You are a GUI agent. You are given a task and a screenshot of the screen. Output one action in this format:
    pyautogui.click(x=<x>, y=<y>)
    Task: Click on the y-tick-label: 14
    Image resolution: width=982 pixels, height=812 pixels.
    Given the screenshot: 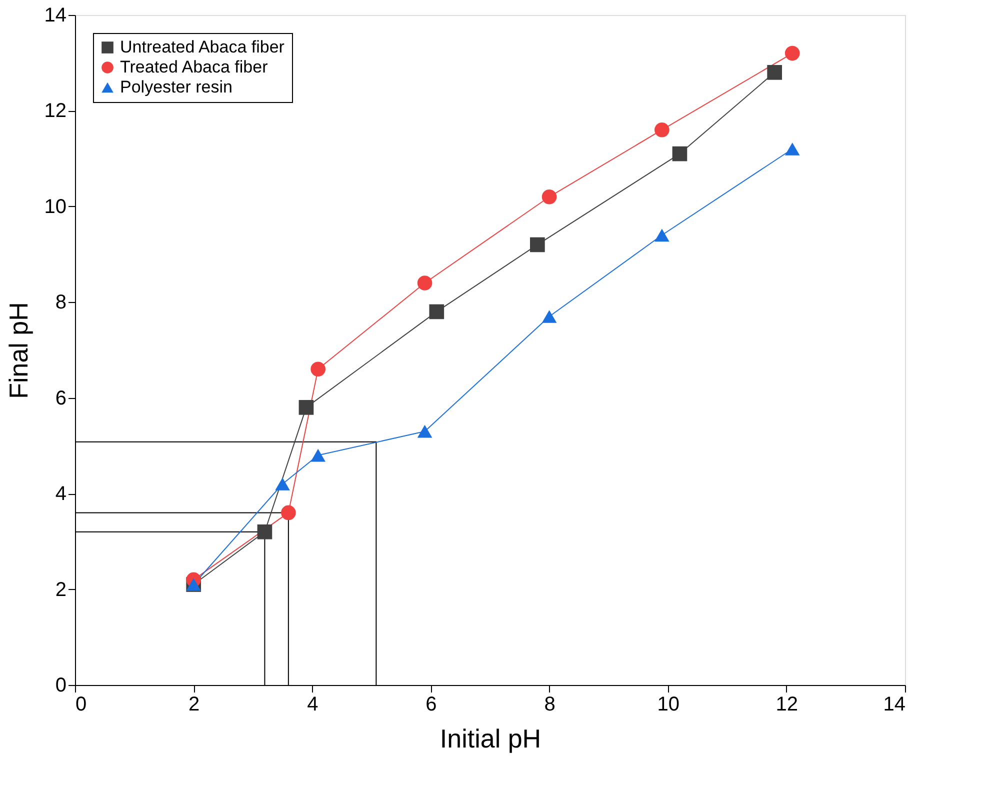 What is the action you would take?
    pyautogui.click(x=55, y=15)
    